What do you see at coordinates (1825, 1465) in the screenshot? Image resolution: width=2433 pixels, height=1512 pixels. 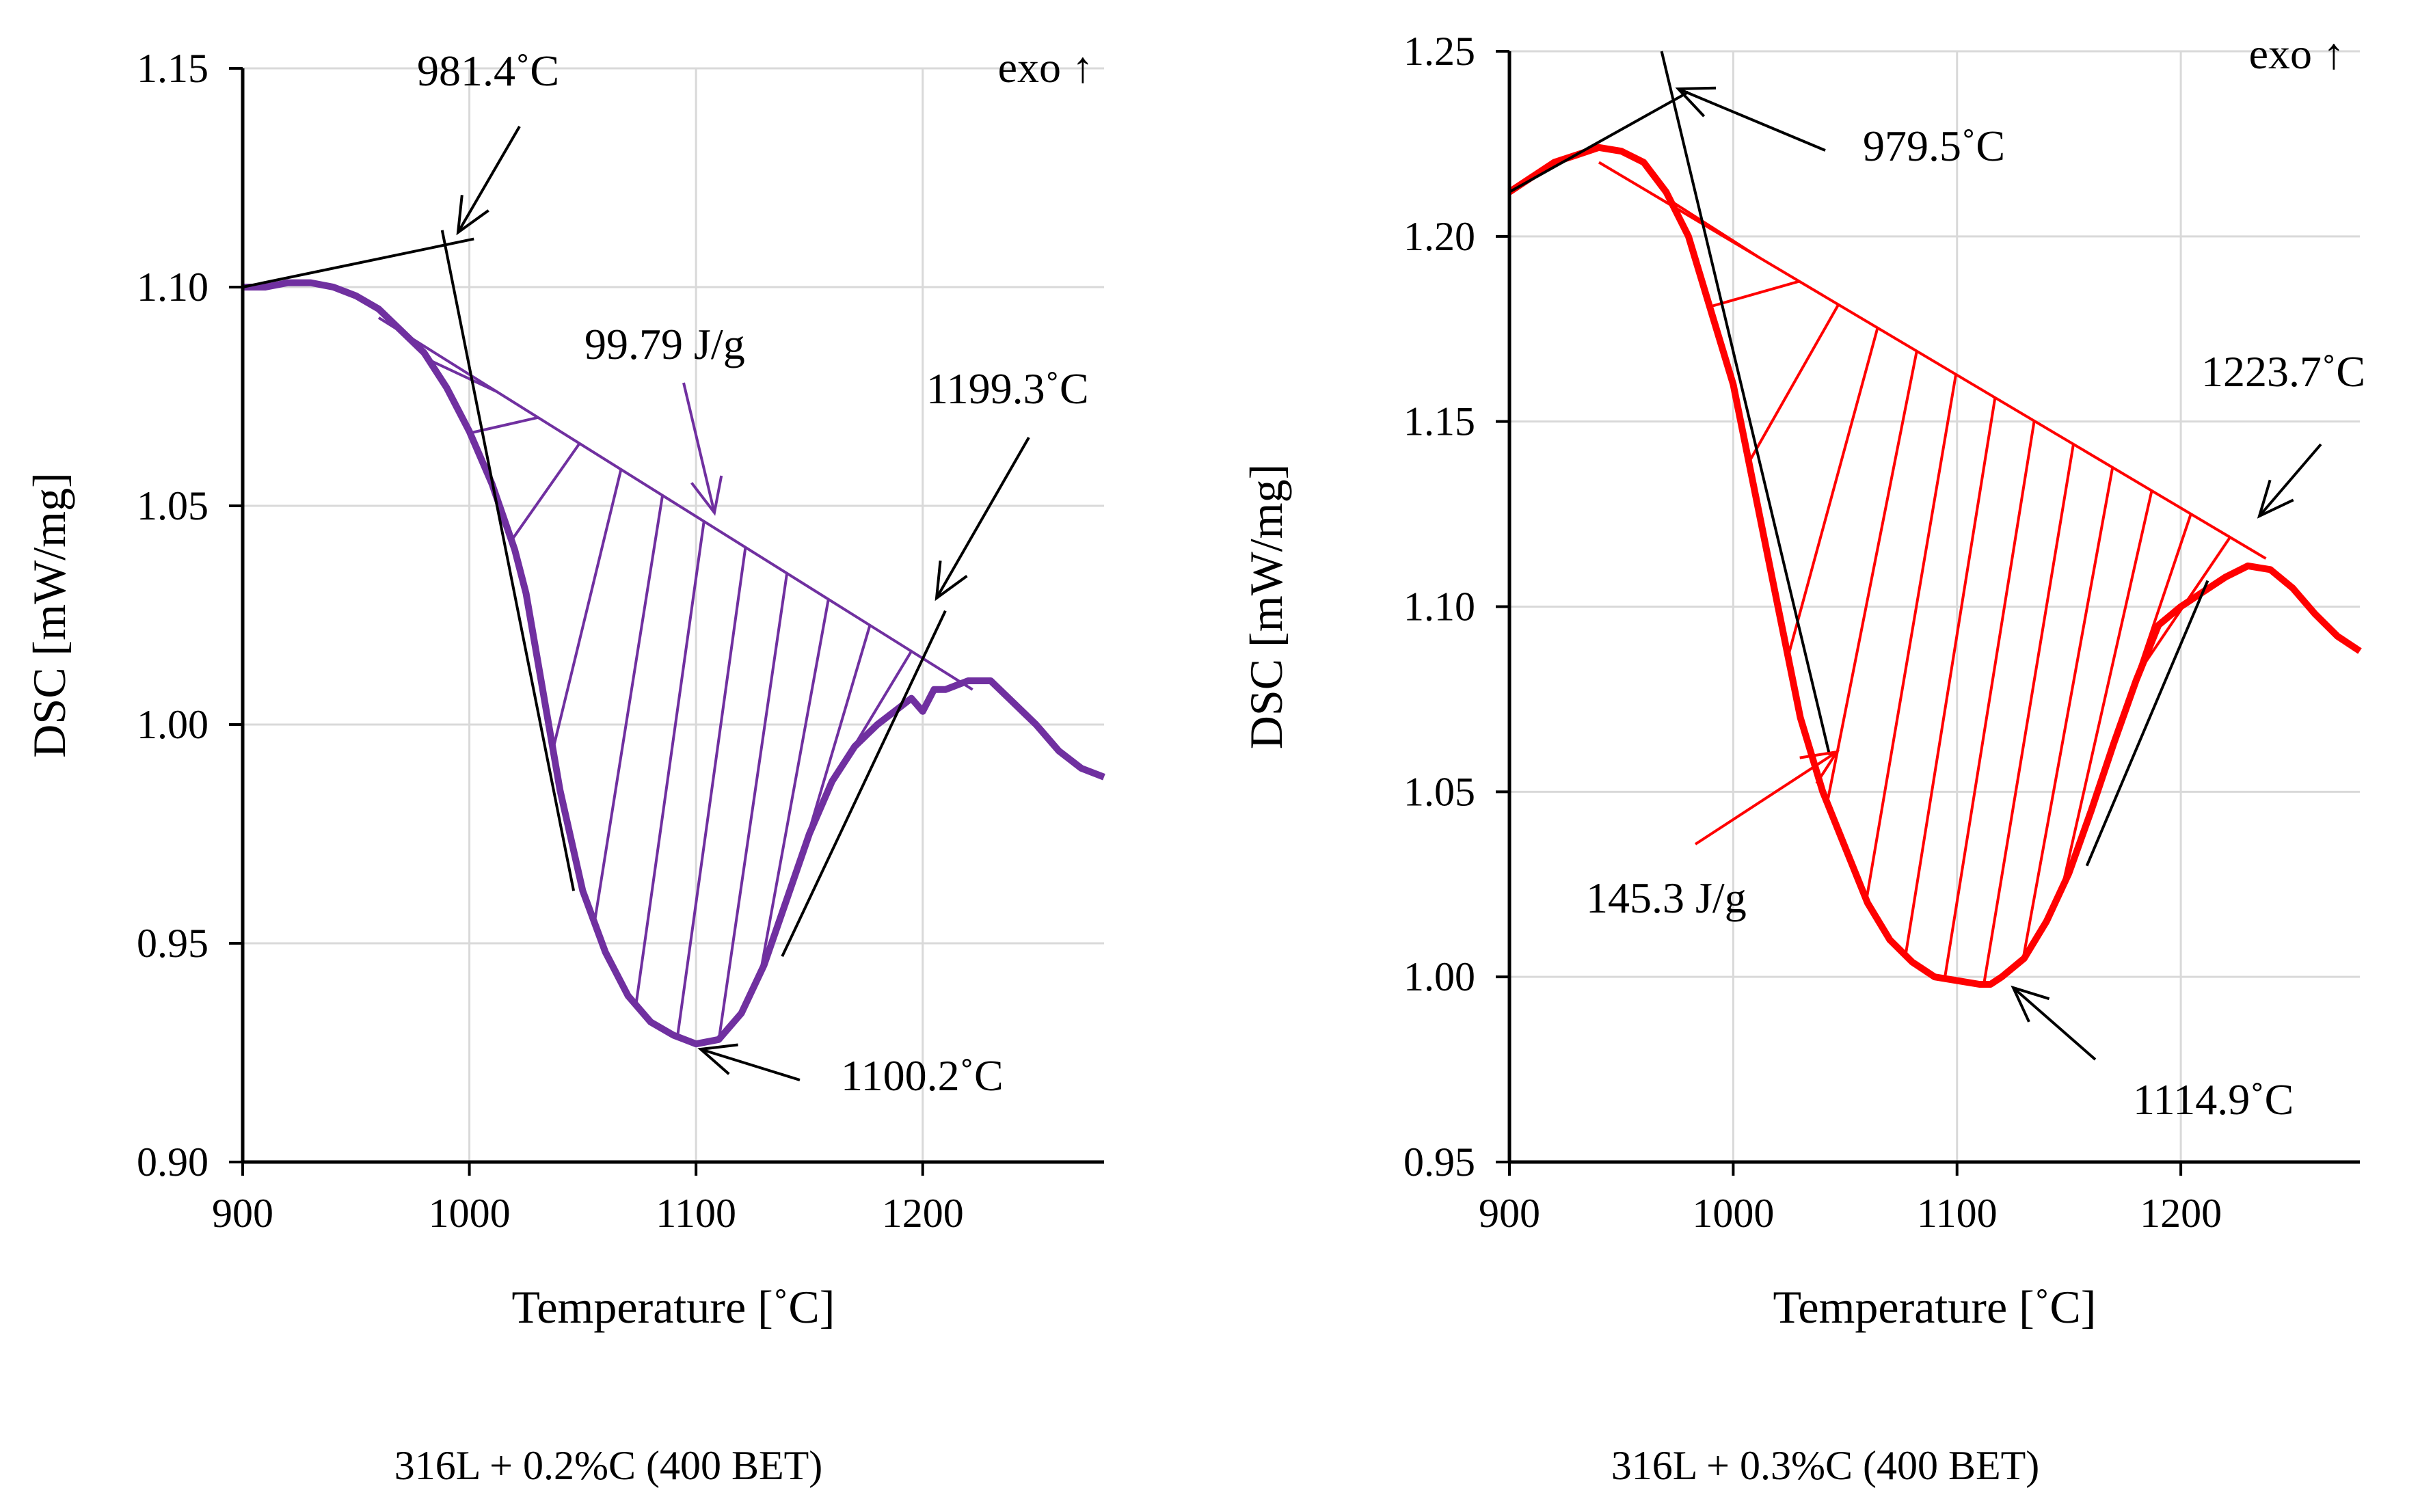 I see `caption-right: 316L + 0.3%C (400 BET)` at bounding box center [1825, 1465].